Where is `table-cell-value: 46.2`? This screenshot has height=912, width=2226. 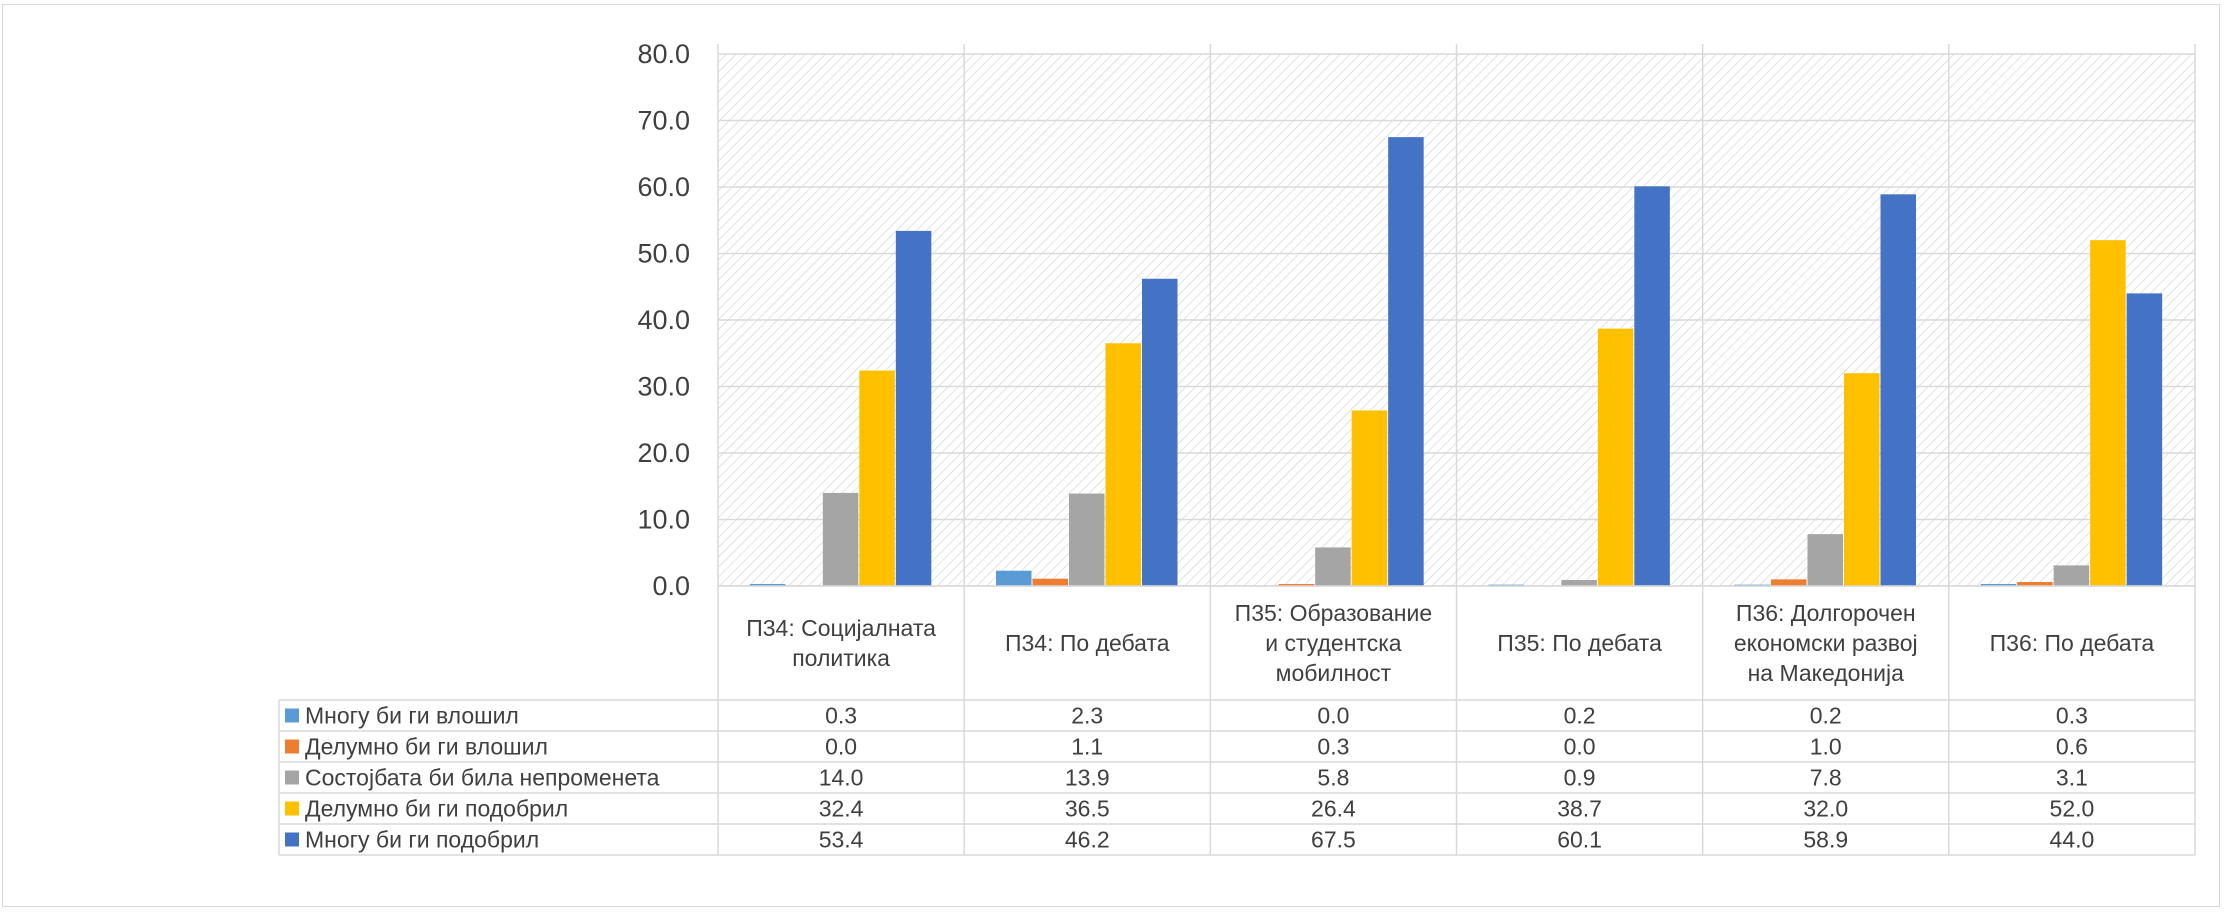 table-cell-value: 46.2 is located at coordinates (1087, 840).